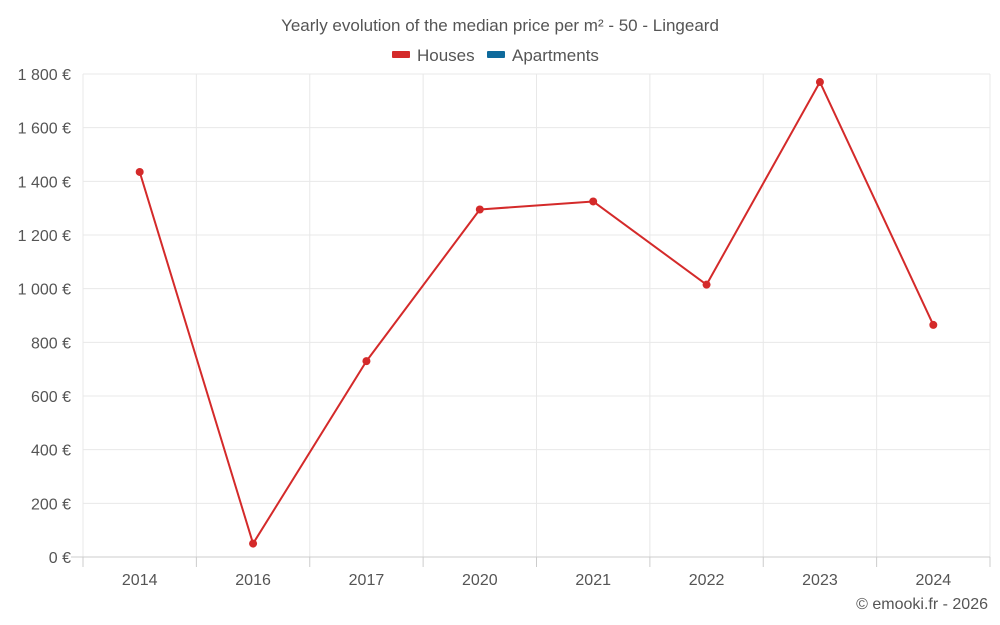  What do you see at coordinates (367, 580) in the screenshot?
I see `x-tick-label: 2017` at bounding box center [367, 580].